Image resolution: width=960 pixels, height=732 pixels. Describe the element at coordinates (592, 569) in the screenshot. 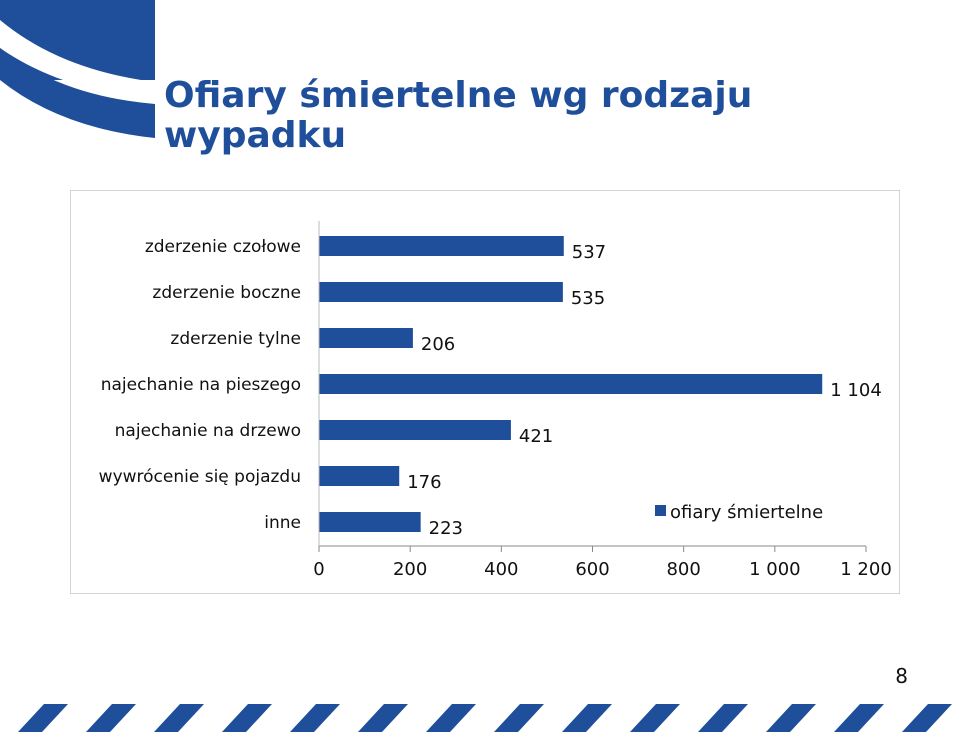

I see `x-tick-label: 600` at that location.